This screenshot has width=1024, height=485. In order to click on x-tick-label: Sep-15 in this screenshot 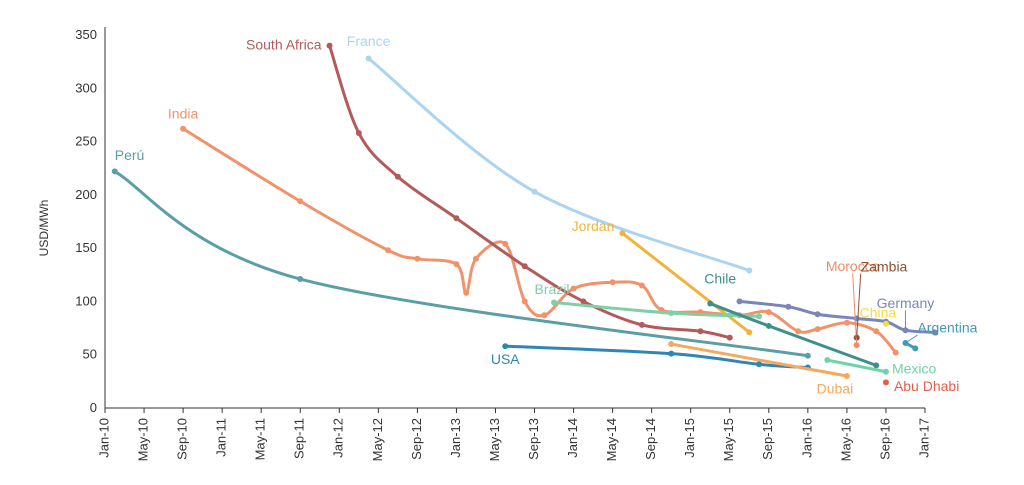, I will do `click(767, 439)`.